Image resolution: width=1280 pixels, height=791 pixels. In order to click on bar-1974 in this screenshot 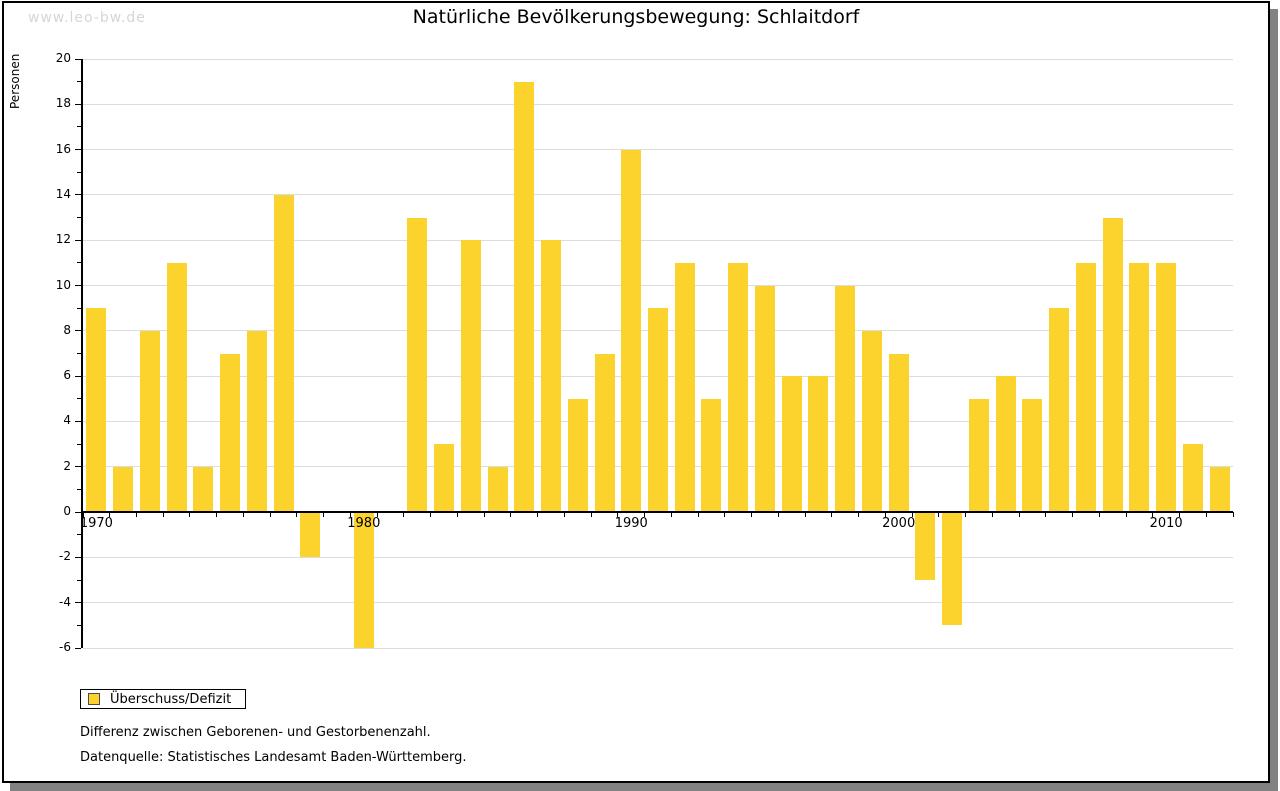, I will do `click(203, 489)`.